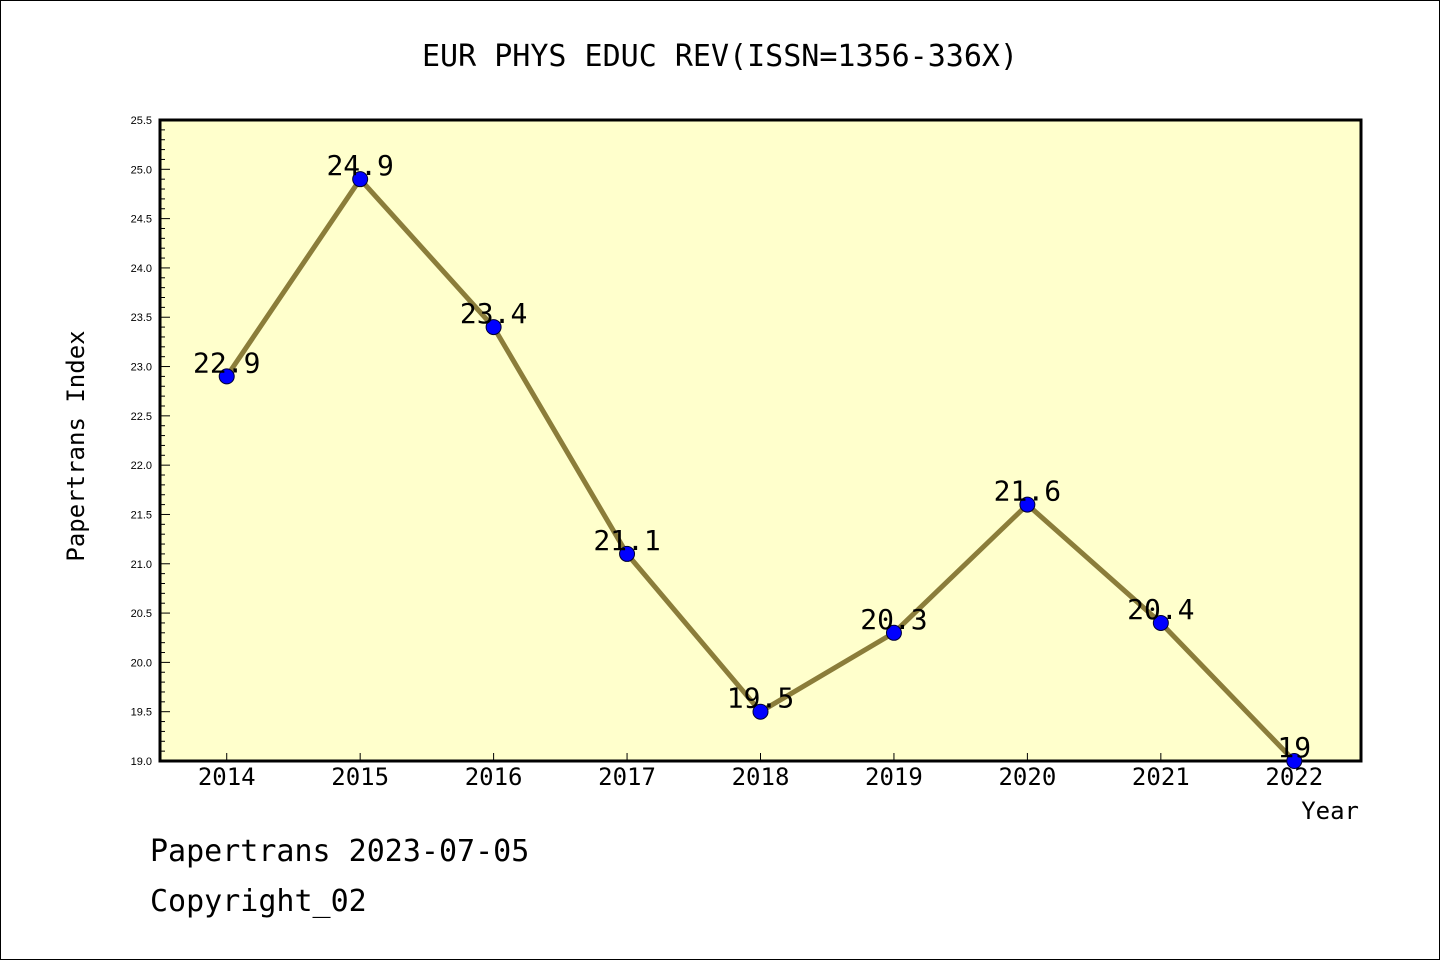 Image resolution: width=1440 pixels, height=960 pixels. Describe the element at coordinates (141, 368) in the screenshot. I see `y-tick-label: 23.0` at that location.